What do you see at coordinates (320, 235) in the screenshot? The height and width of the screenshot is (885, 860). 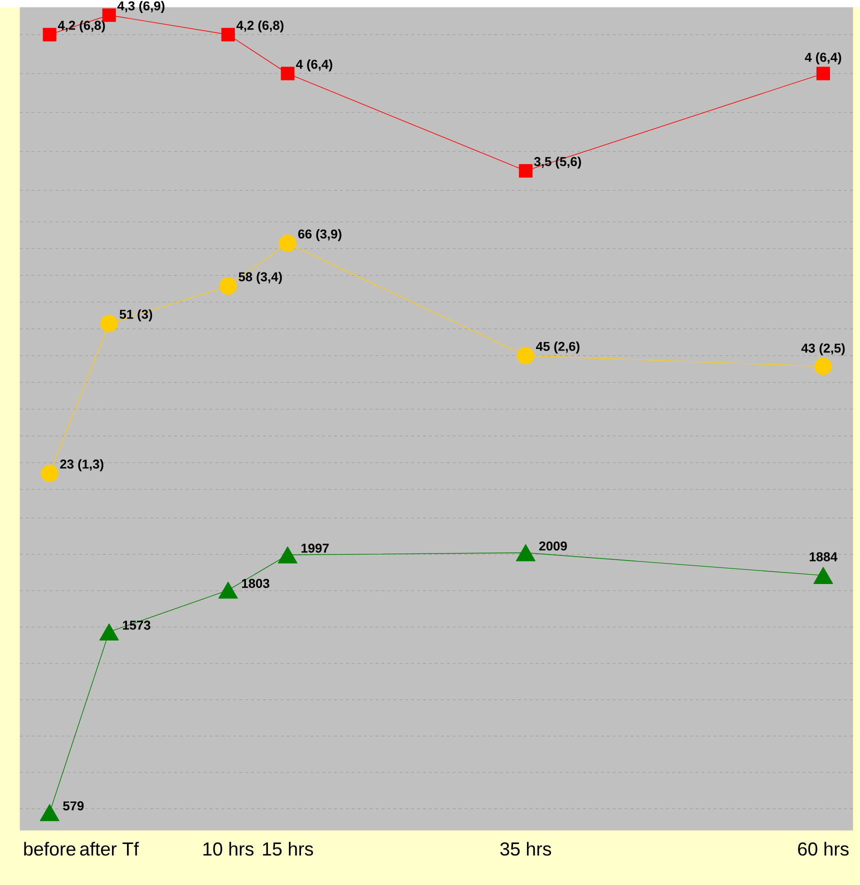 I see `data-label: 66 (3,9)` at bounding box center [320, 235].